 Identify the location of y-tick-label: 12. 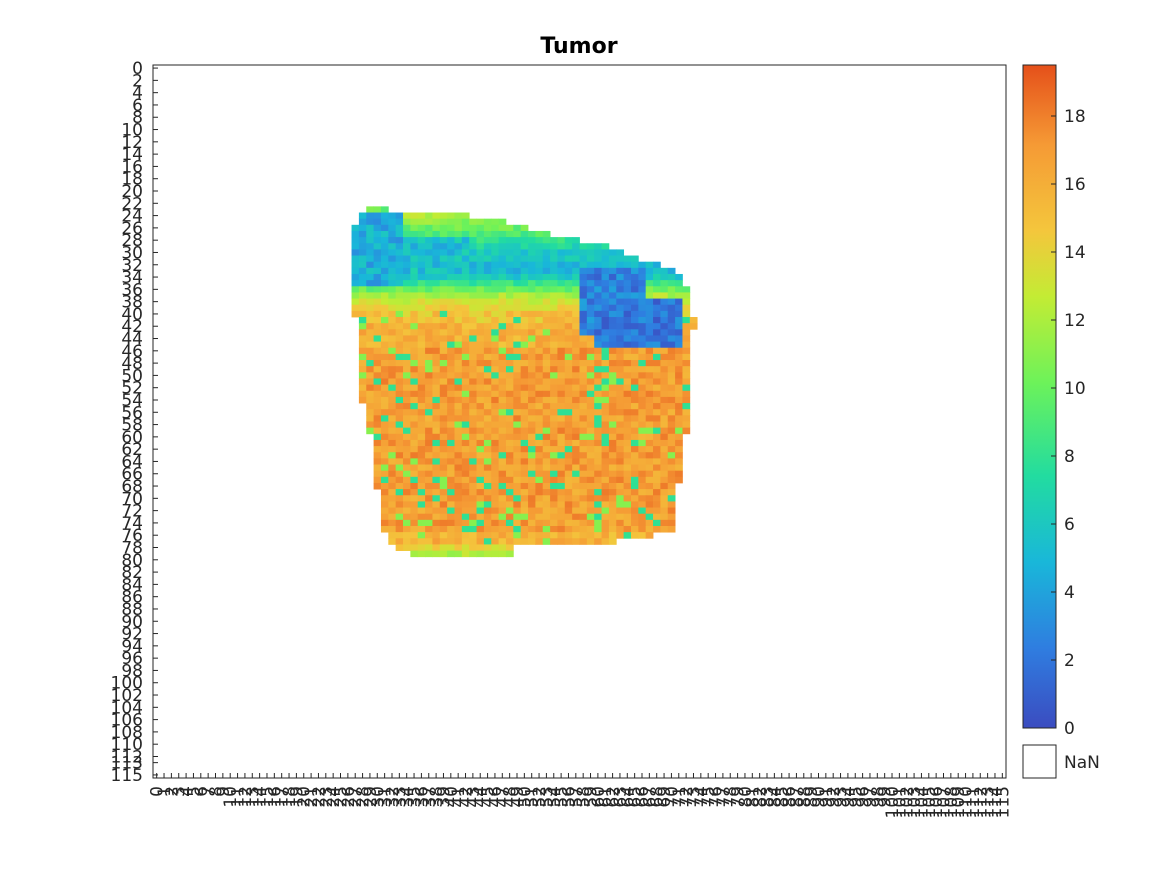
(132, 143).